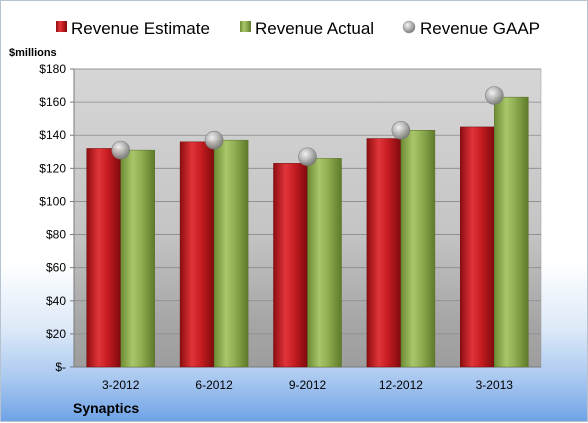  What do you see at coordinates (409, 27) in the screenshot?
I see `legend-swatch-gaap` at bounding box center [409, 27].